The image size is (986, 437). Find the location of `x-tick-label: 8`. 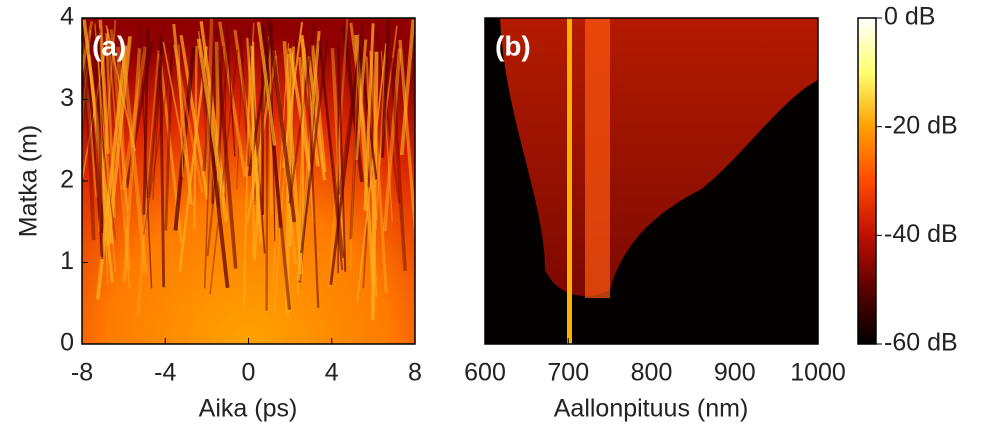

x-tick-label: 8 is located at coordinates (415, 373).